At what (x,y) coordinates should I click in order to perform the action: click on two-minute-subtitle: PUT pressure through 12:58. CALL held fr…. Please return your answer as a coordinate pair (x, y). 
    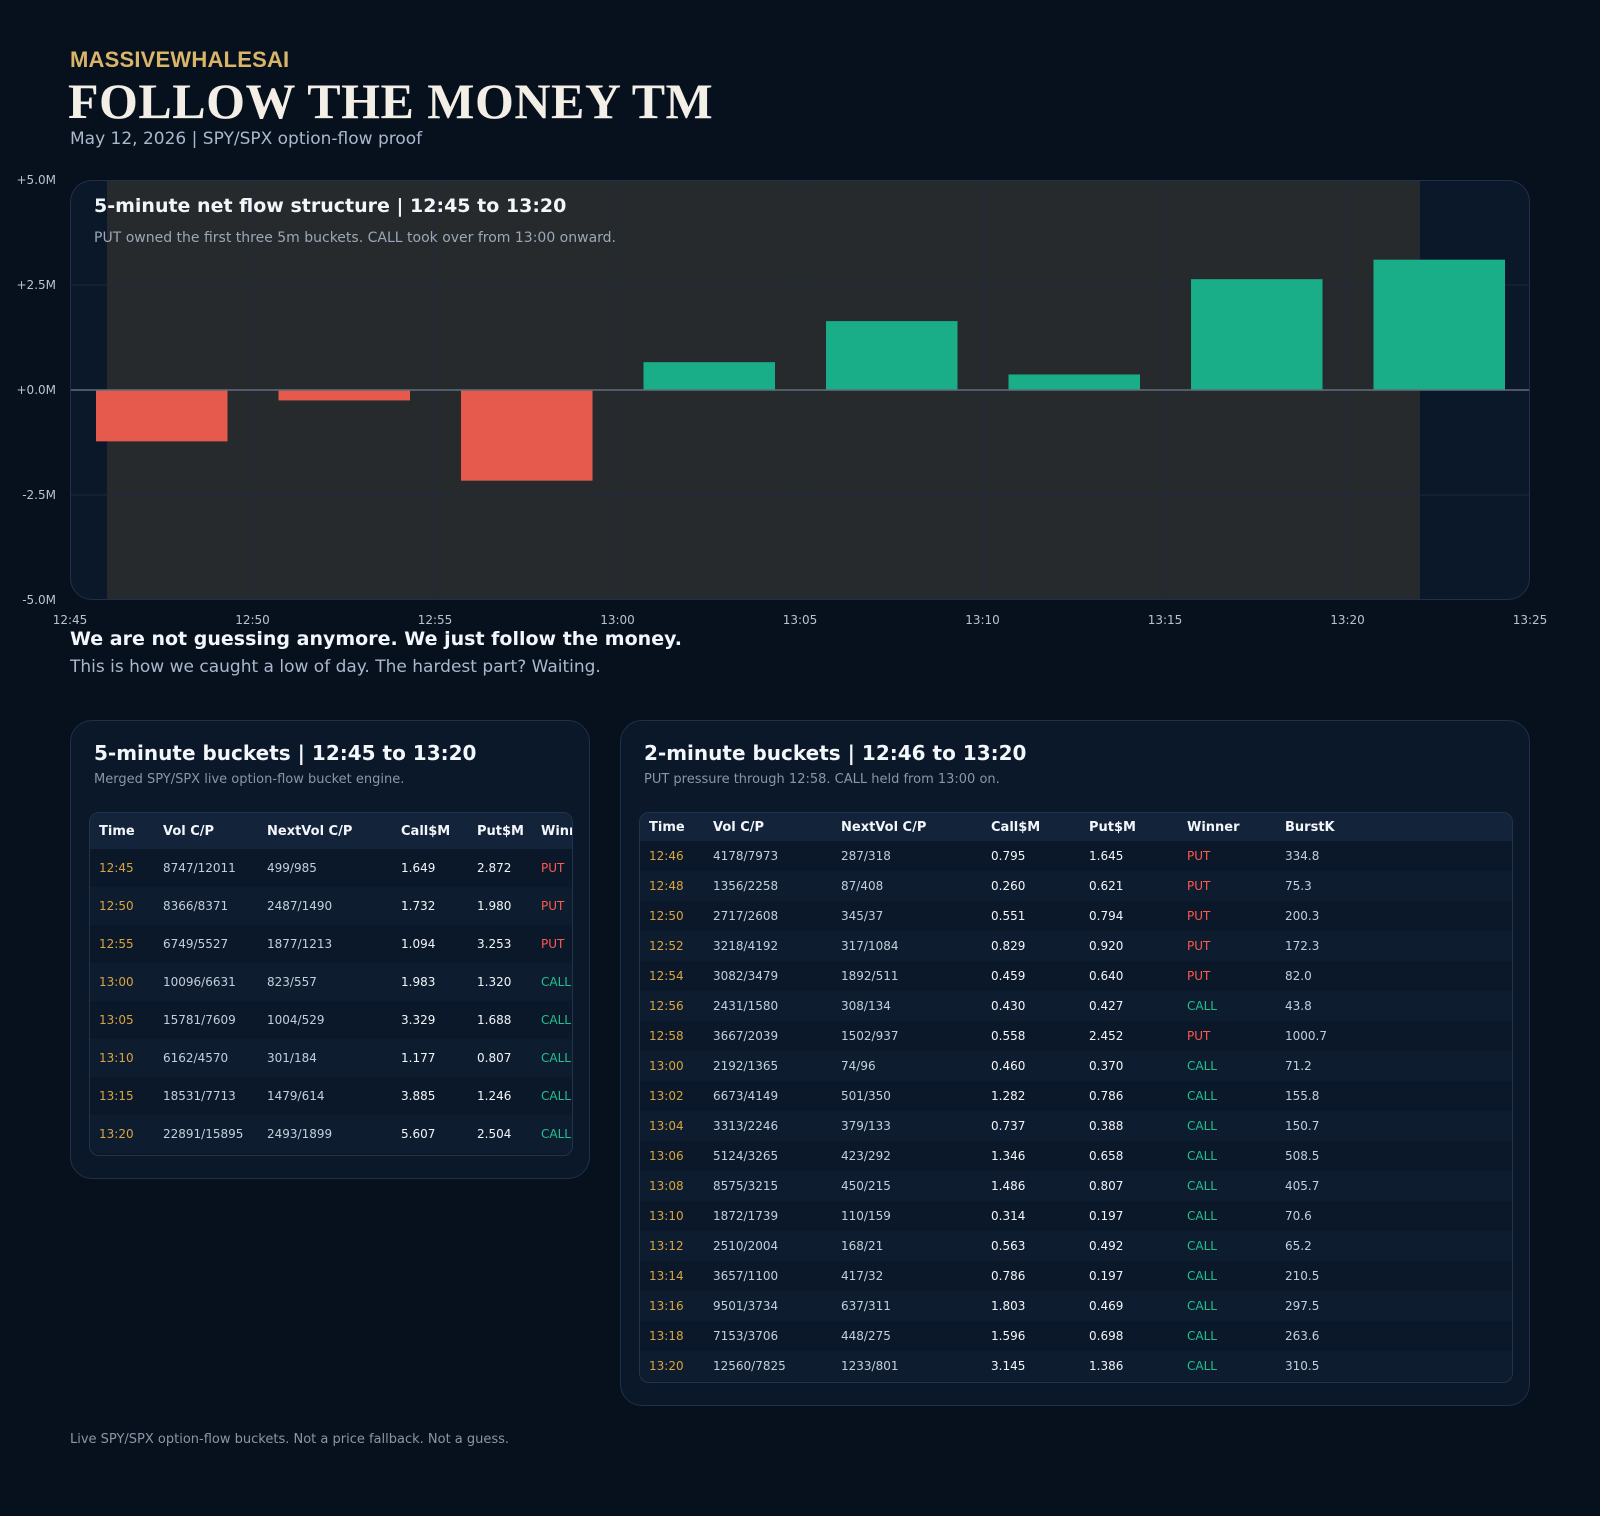
    Looking at the image, I should click on (822, 779).